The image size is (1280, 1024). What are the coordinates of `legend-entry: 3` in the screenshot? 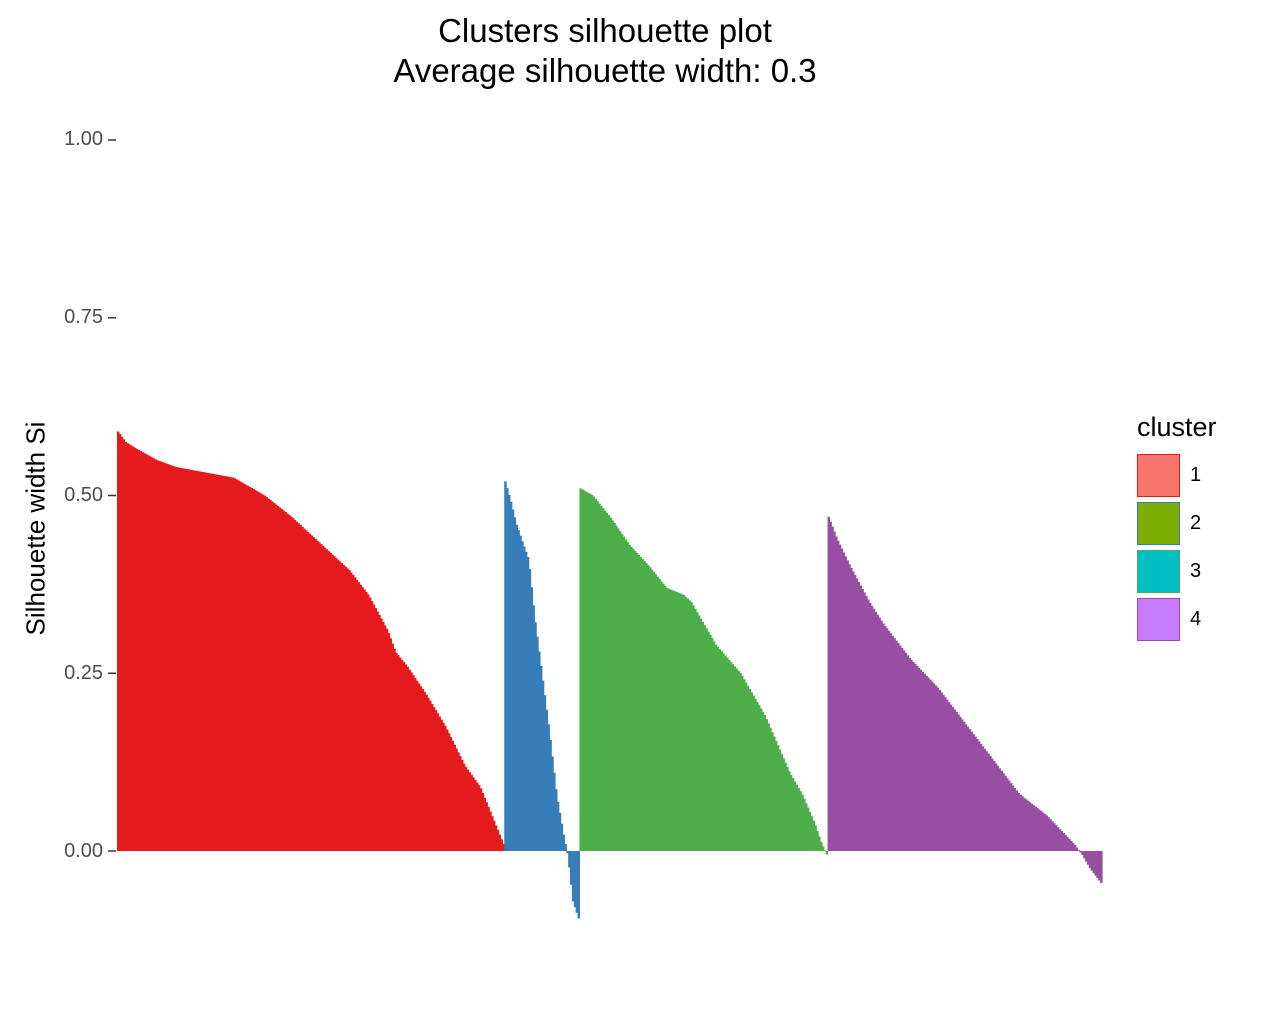 It's located at (1177, 571).